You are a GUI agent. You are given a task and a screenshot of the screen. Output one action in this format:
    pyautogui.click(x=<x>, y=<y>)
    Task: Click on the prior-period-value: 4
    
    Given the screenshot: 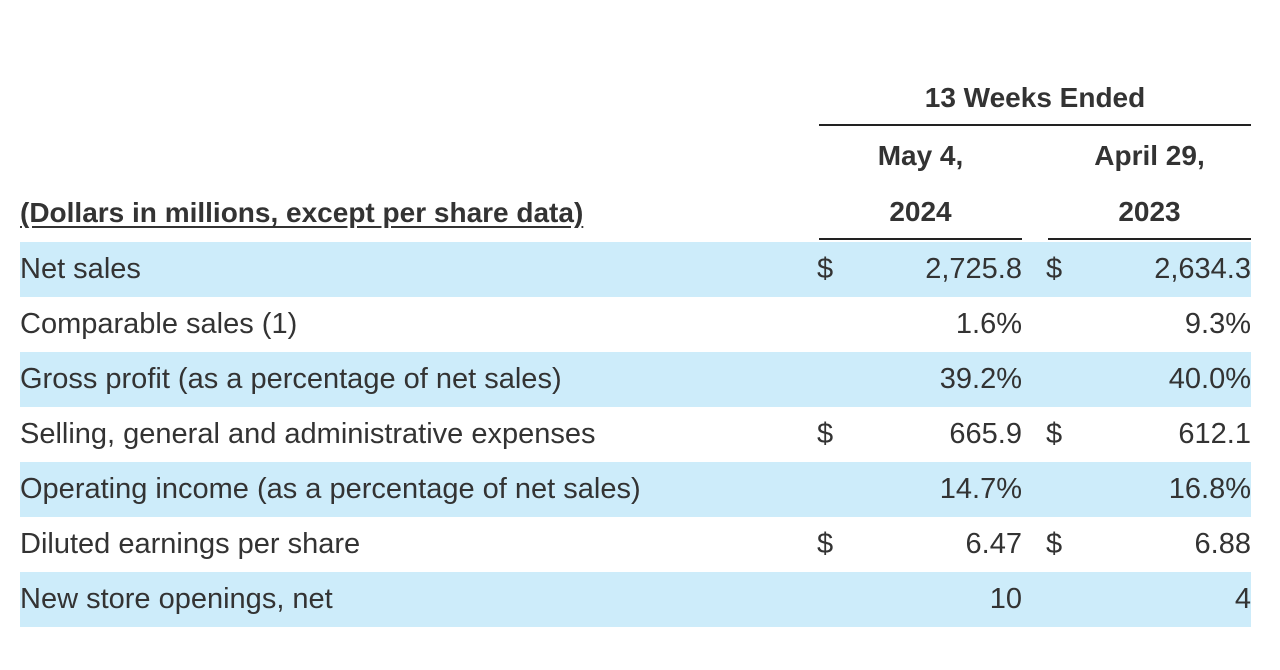 What is the action you would take?
    pyautogui.click(x=1242, y=599)
    